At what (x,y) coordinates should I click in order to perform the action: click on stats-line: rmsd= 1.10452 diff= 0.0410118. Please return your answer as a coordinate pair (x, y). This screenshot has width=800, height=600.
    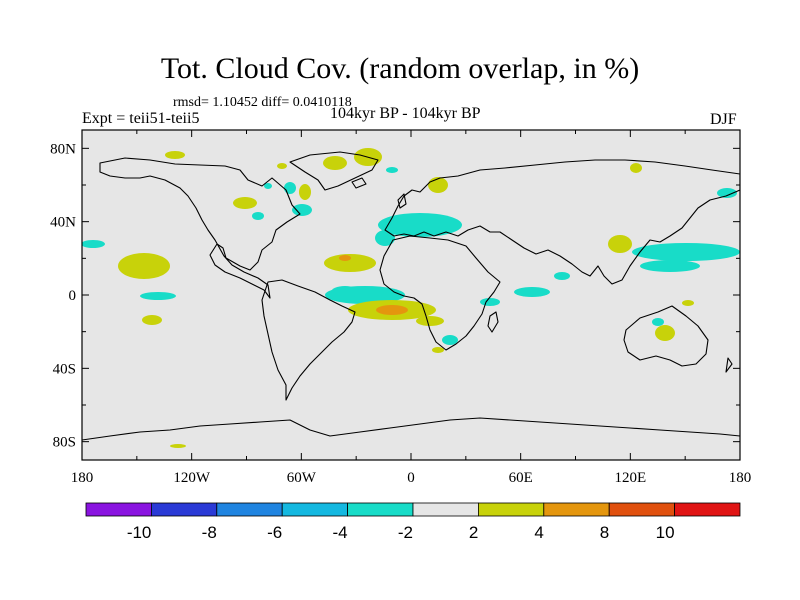
    Looking at the image, I should click on (262, 102).